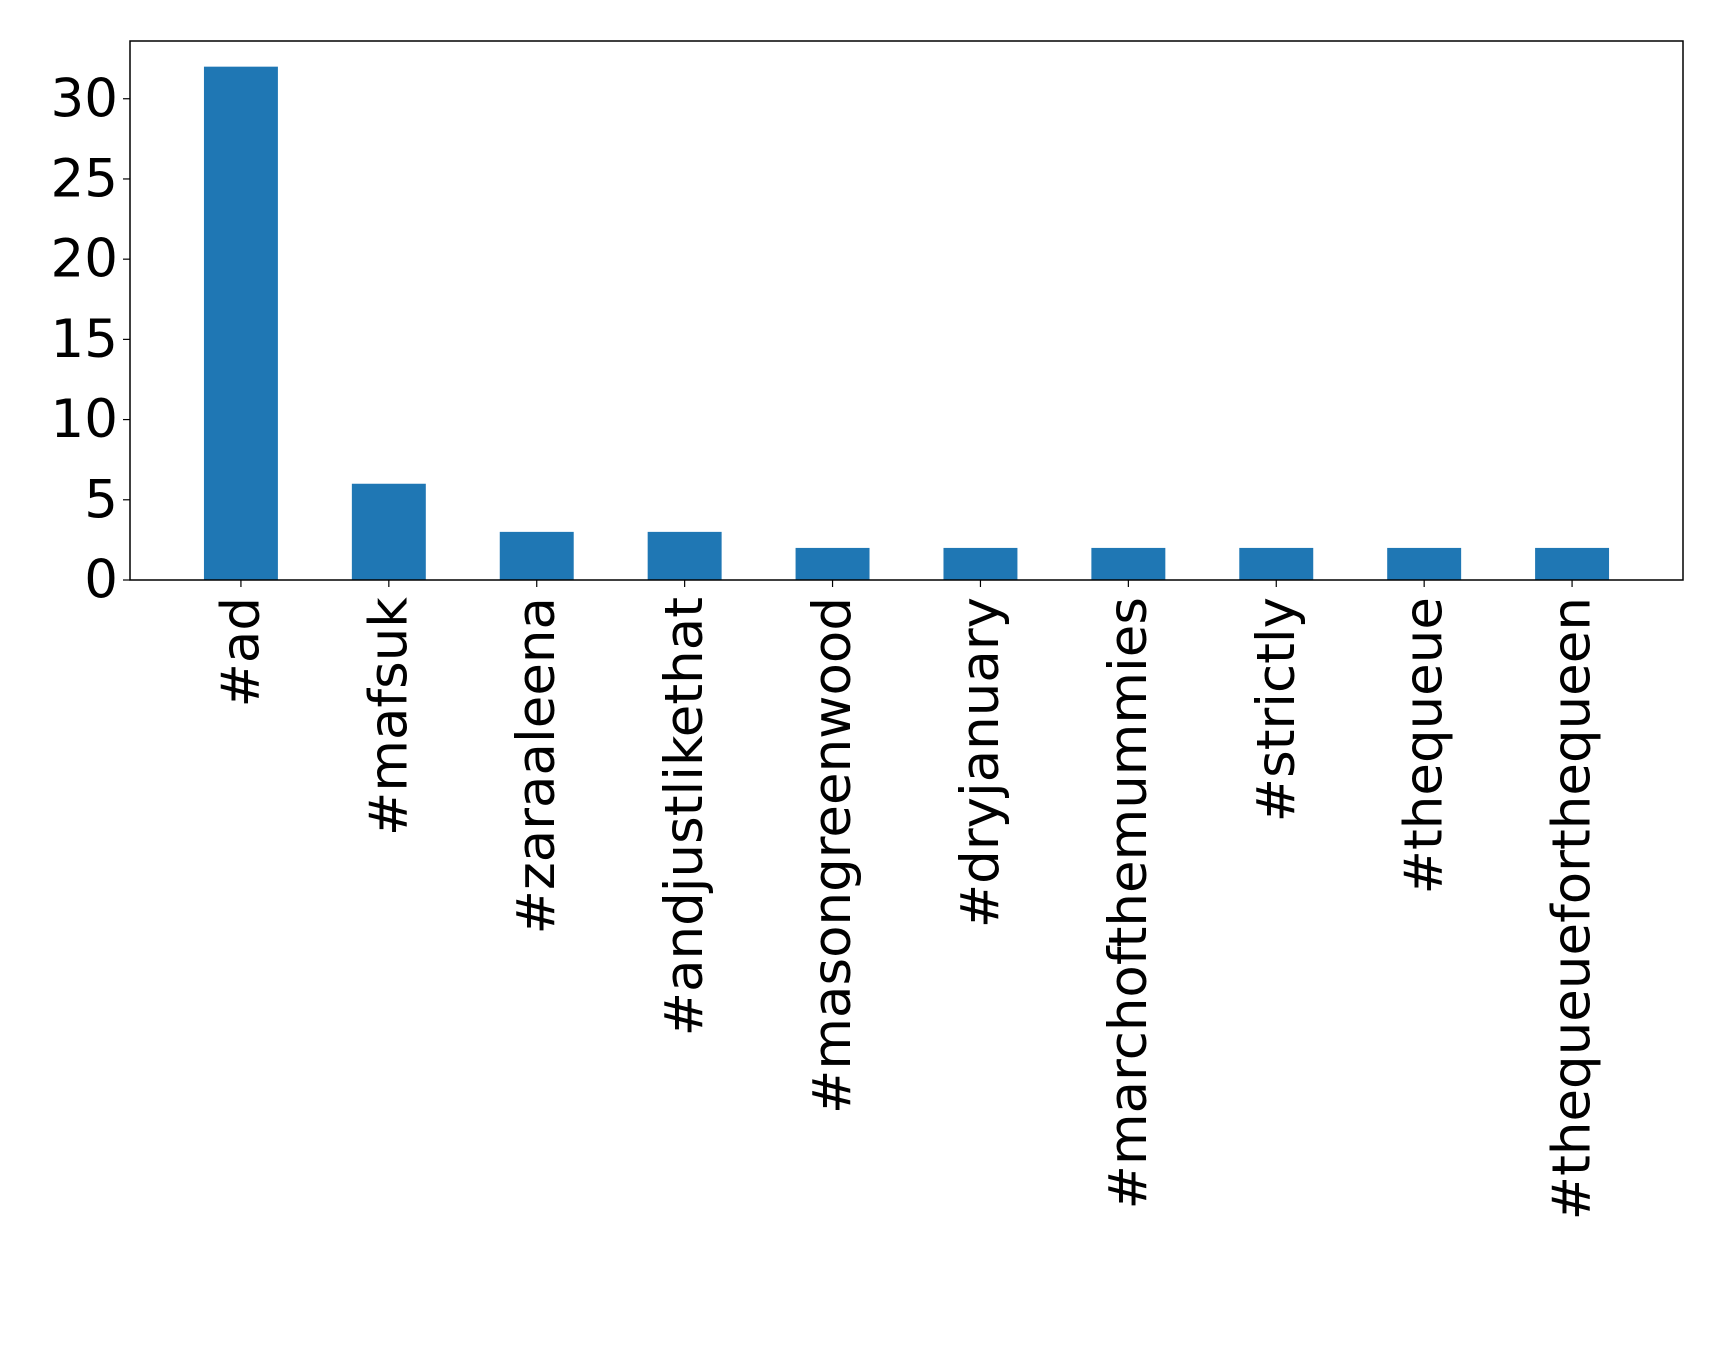  Describe the element at coordinates (388, 531) in the screenshot. I see `bar-mafsuk` at that location.